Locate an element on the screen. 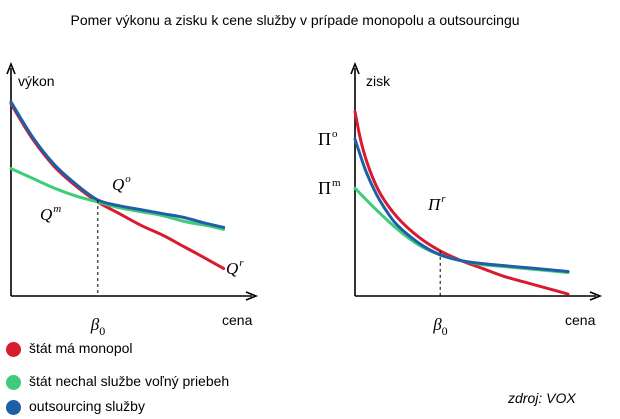 This screenshot has height=419, width=620. curve-label-monopoly: Qr is located at coordinates (235, 267).